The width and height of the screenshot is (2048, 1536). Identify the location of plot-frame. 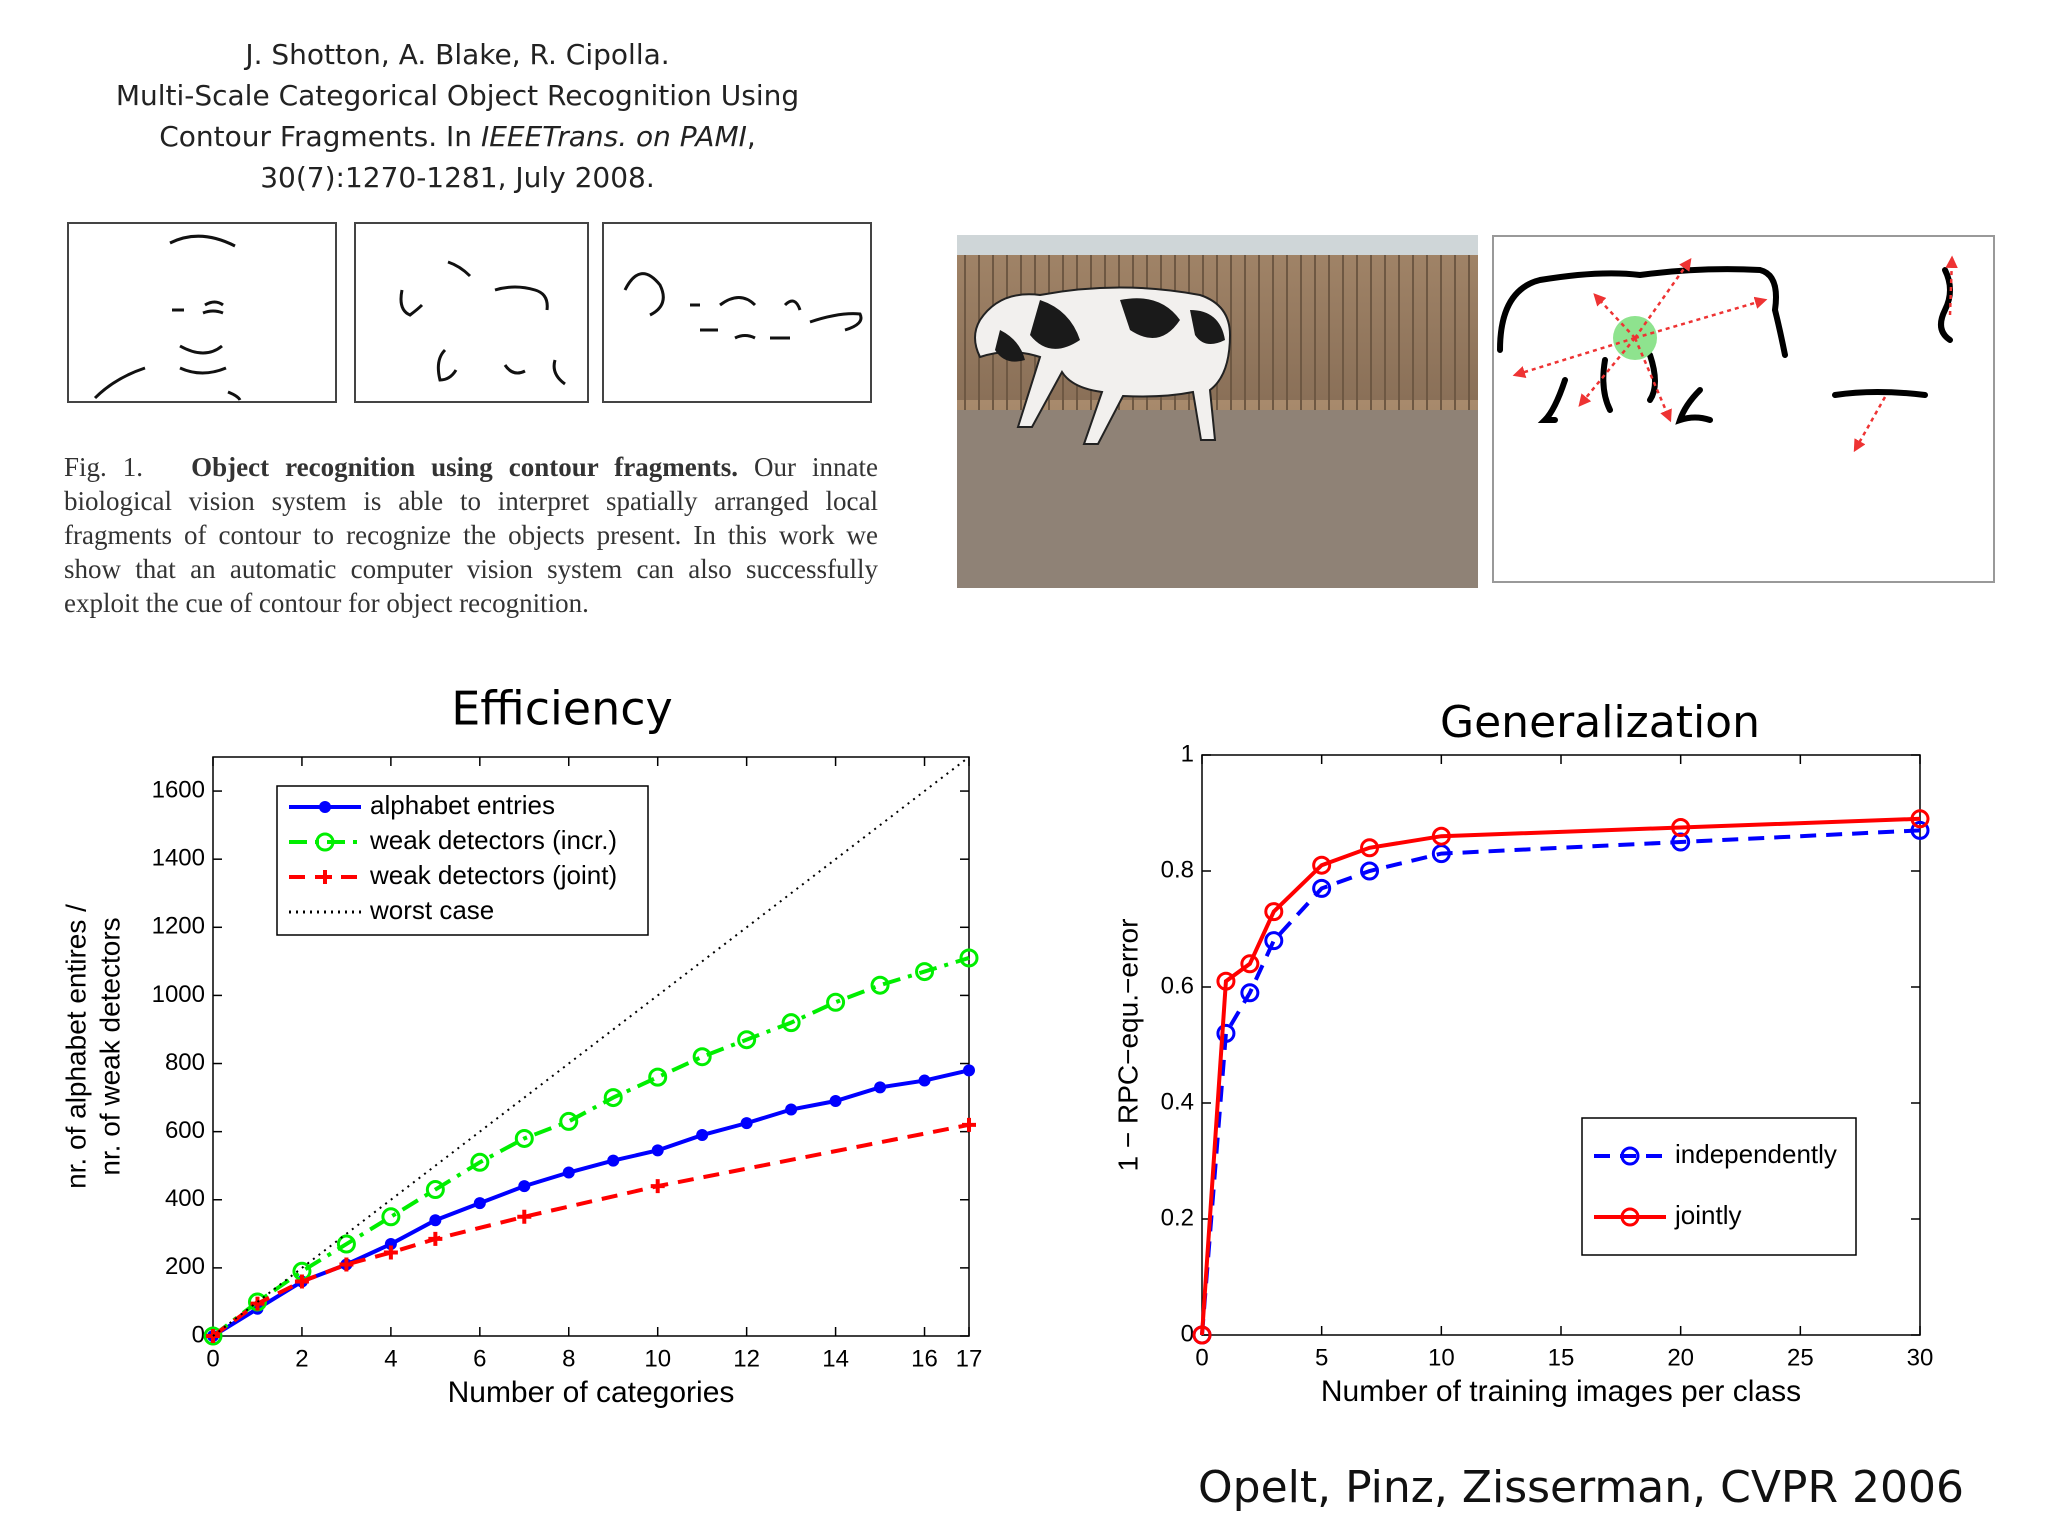
(591, 1046).